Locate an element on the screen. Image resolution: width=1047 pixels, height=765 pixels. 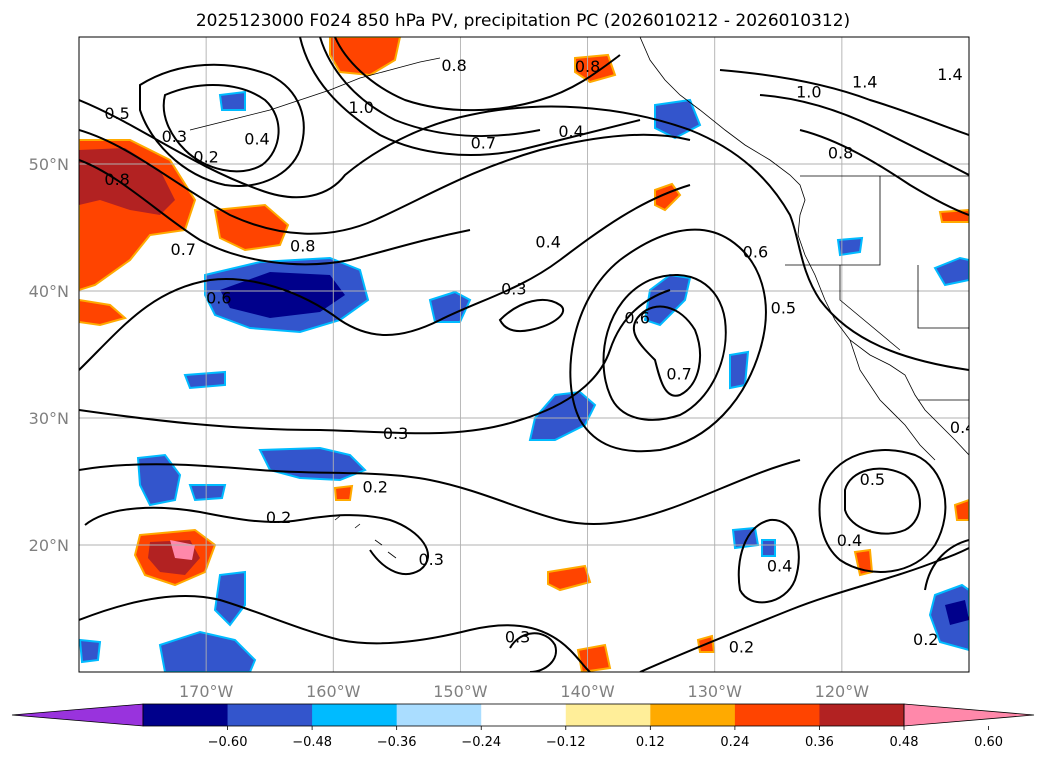
hawaii-islands is located at coordinates (365, 537).